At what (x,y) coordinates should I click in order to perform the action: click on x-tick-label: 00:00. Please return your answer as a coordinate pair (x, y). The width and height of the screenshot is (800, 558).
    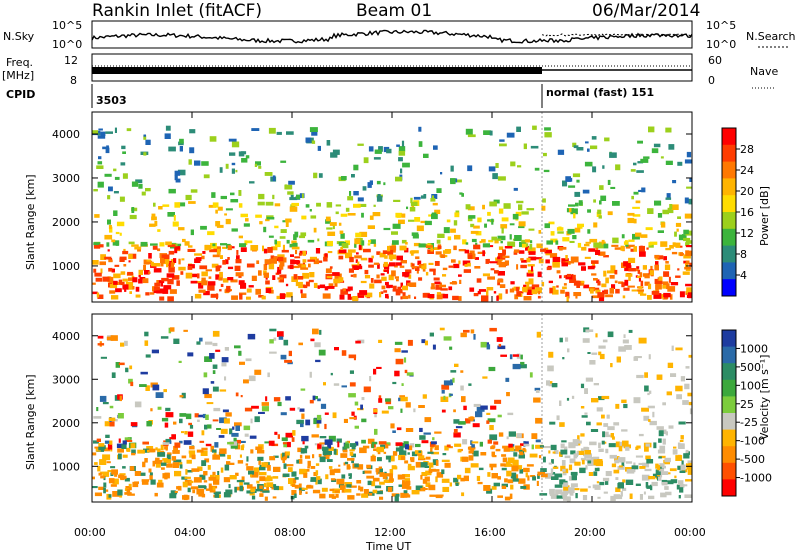
    Looking at the image, I should click on (690, 532).